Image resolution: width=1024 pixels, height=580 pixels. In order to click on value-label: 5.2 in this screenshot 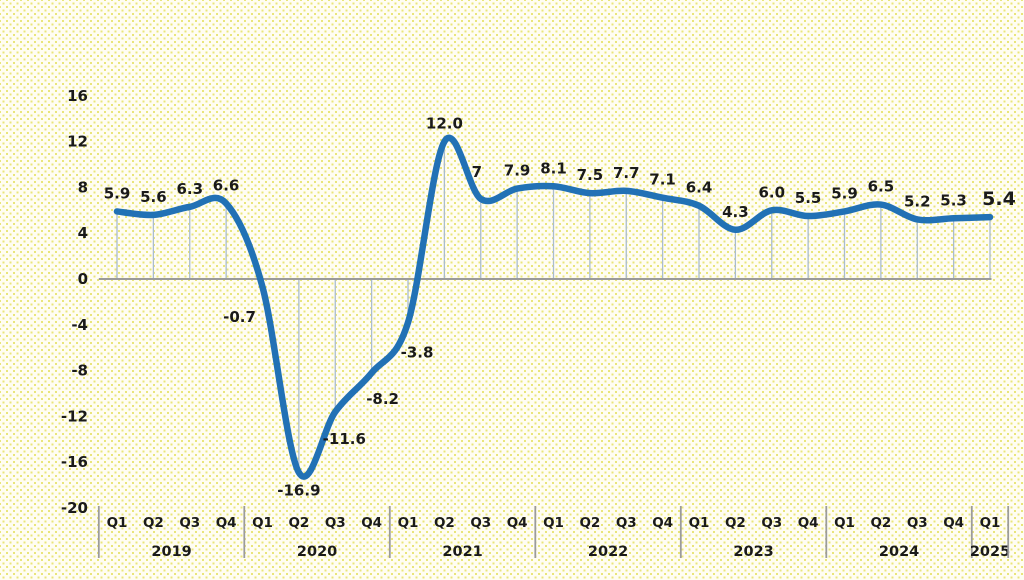, I will do `click(917, 202)`.